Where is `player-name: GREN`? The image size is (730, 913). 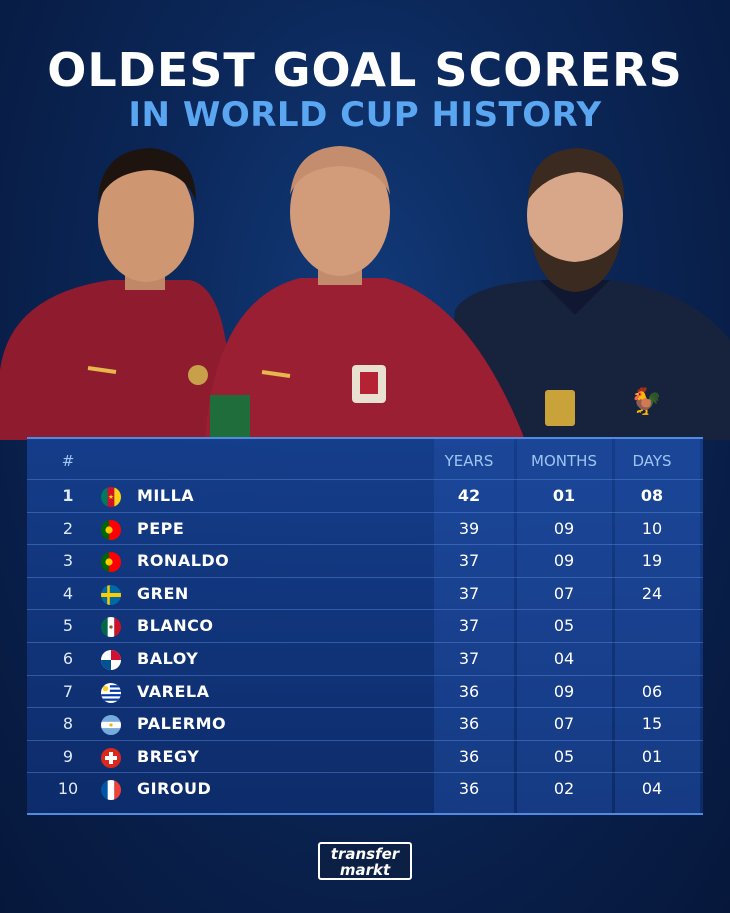
player-name: GREN is located at coordinates (163, 593).